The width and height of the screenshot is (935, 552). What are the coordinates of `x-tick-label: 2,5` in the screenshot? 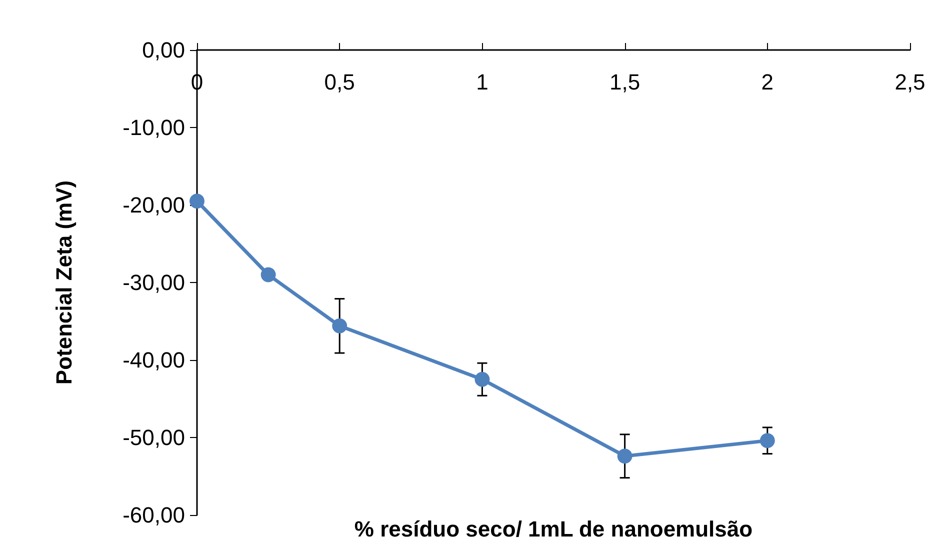 It's located at (910, 82).